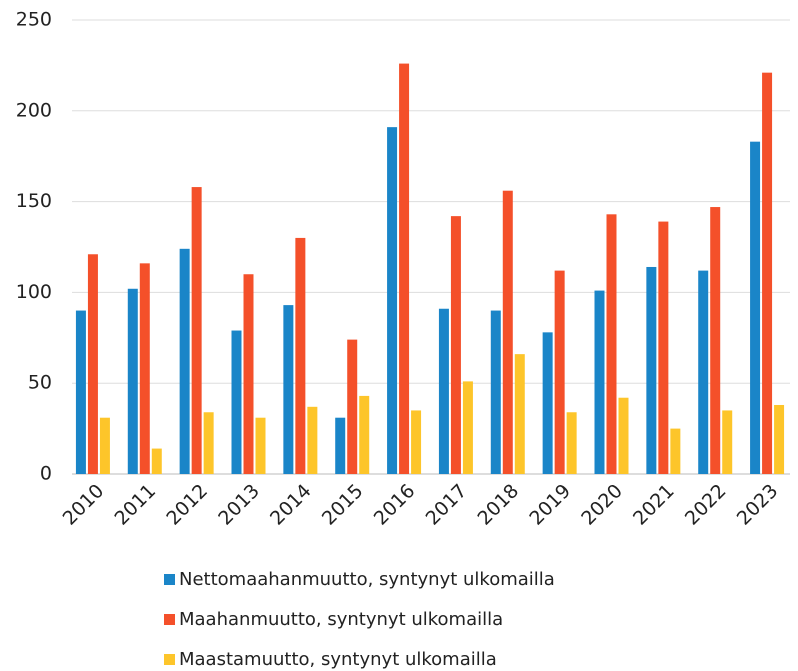 The width and height of the screenshot is (798, 671). What do you see at coordinates (34, 201) in the screenshot?
I see `y-tick-label: 150` at bounding box center [34, 201].